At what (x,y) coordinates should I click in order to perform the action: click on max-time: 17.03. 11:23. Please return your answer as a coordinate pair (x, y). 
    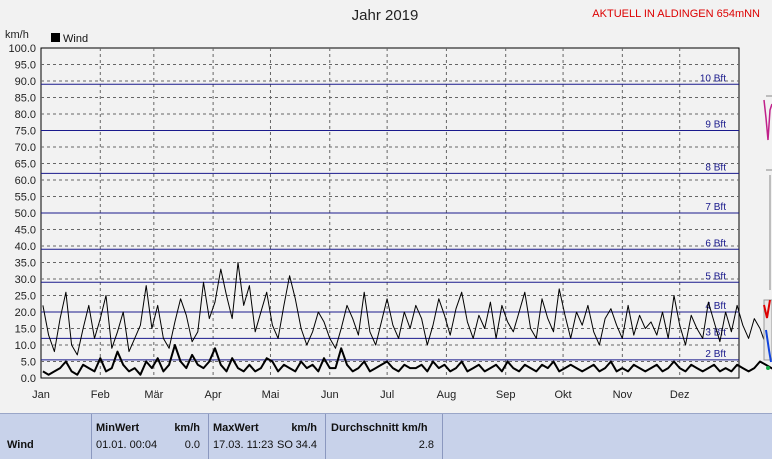
    Looking at the image, I should click on (243, 445).